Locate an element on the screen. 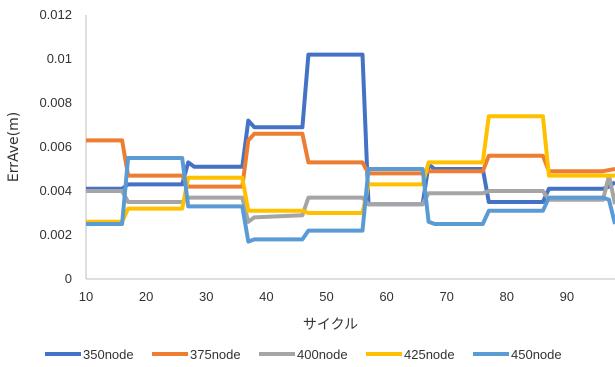  legend-label-375node: 375node is located at coordinates (215, 354).